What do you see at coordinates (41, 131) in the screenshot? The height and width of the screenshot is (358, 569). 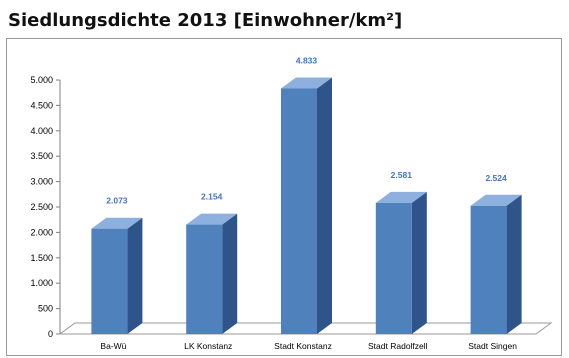 I see `y-tick-label: 4.000` at bounding box center [41, 131].